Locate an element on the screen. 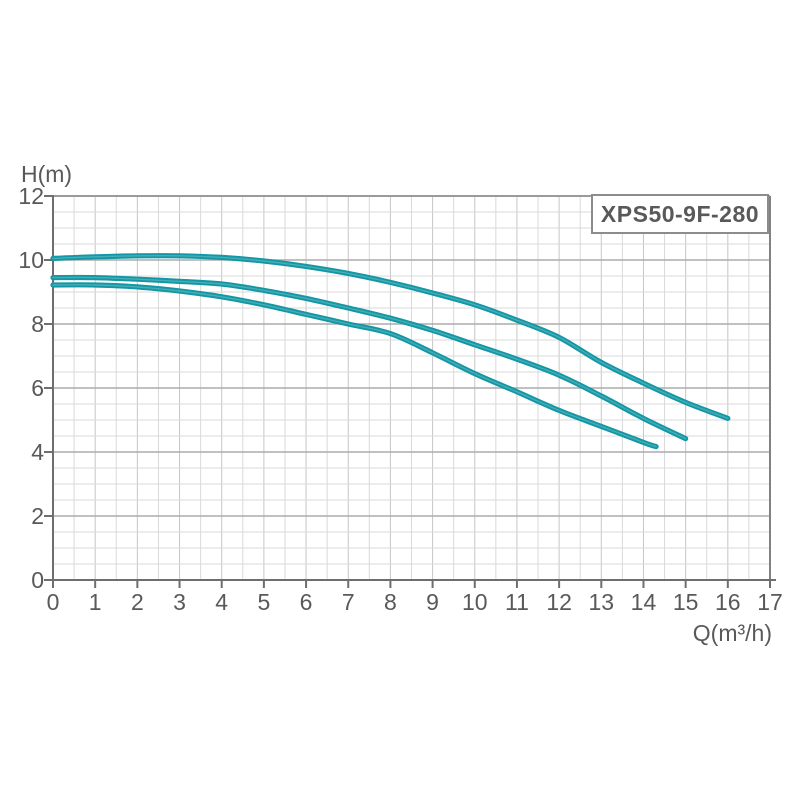 The height and width of the screenshot is (800, 800). x-tick-label: 10 is located at coordinates (474, 602).